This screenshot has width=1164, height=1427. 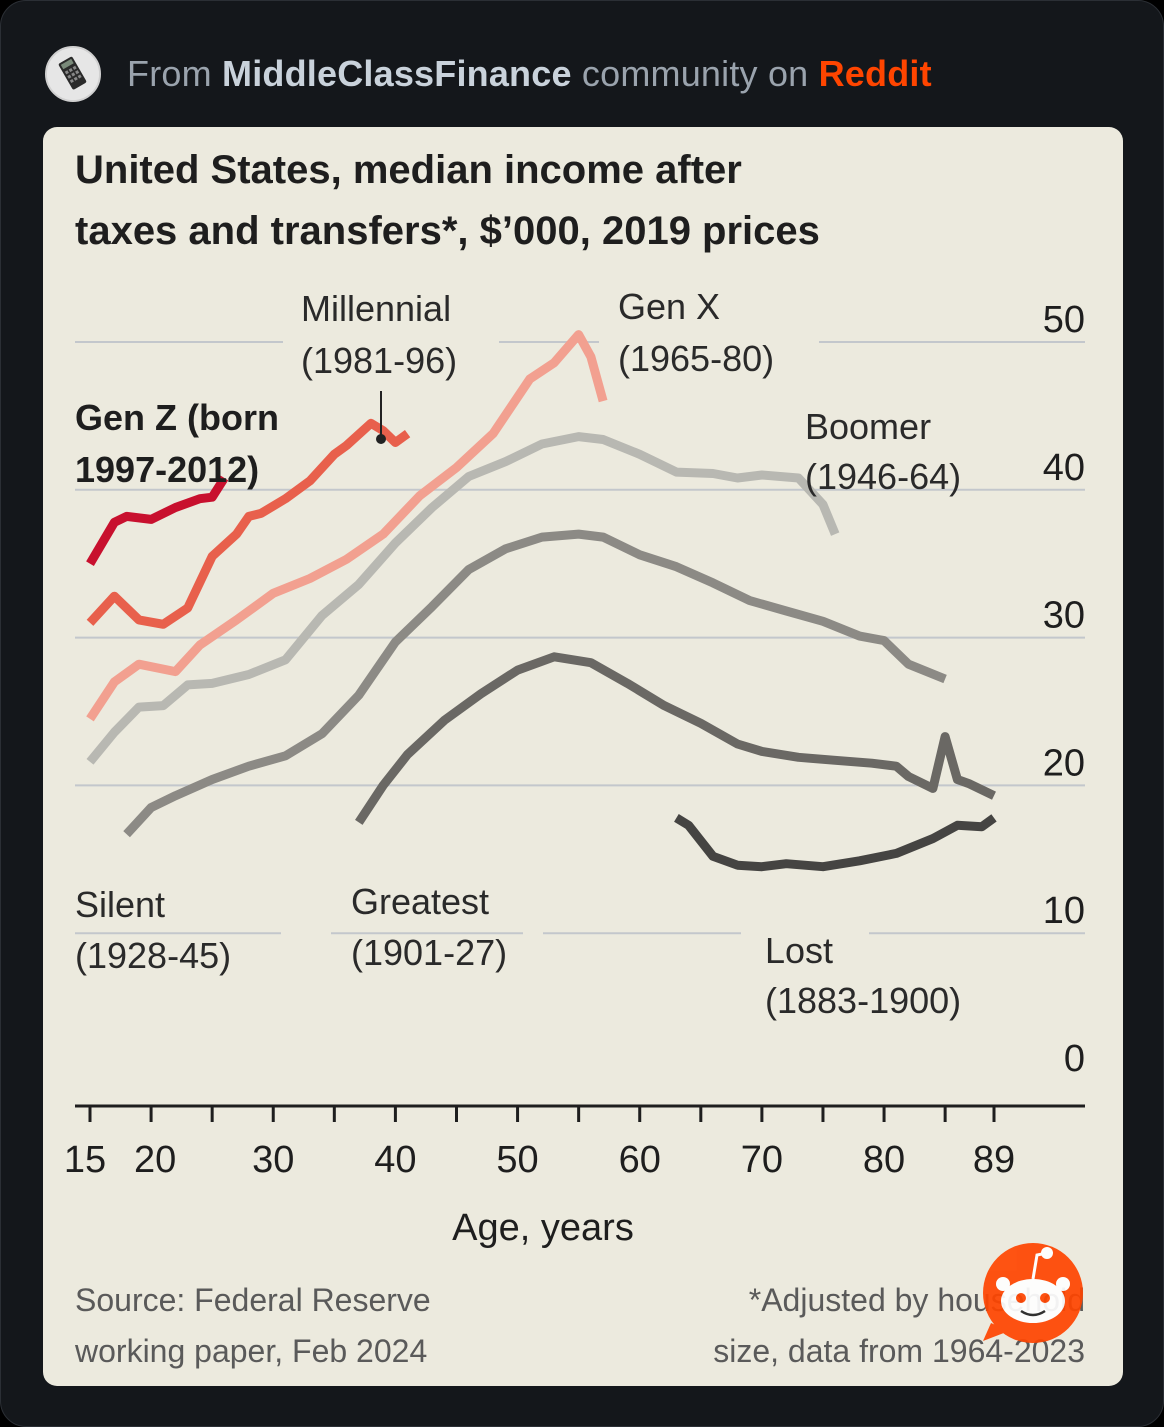 What do you see at coordinates (1064, 763) in the screenshot?
I see `y-tick-label-20: 20` at bounding box center [1064, 763].